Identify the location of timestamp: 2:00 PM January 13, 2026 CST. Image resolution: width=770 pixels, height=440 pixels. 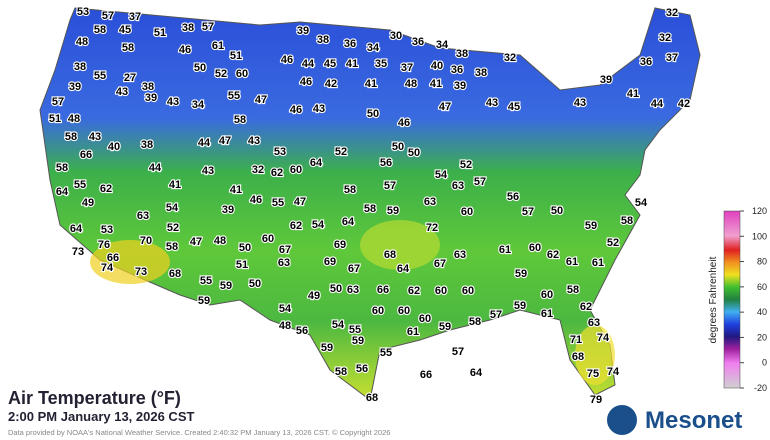
(101, 416).